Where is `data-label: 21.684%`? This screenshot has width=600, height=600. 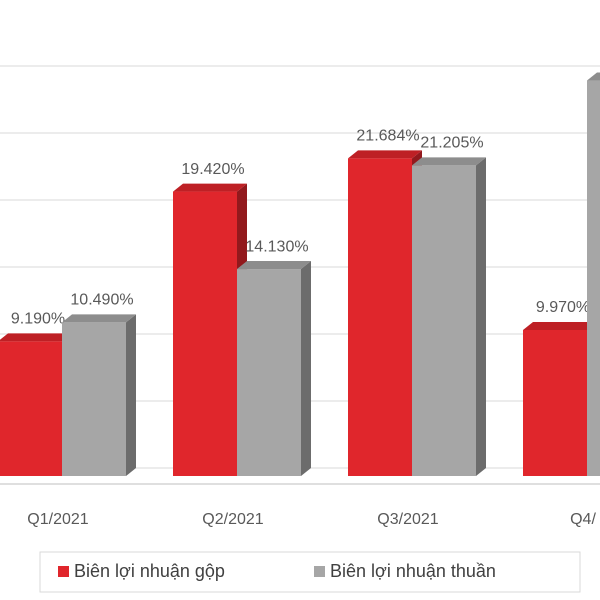 data-label: 21.684% is located at coordinates (387, 136).